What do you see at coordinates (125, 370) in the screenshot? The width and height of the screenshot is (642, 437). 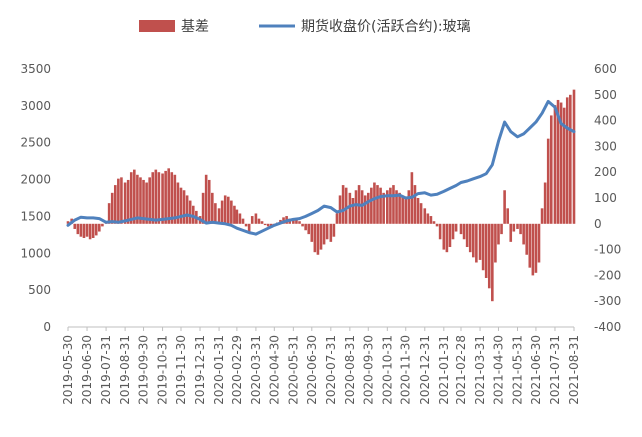 I see `x-tick-label: 2019-08-31` at bounding box center [125, 370].